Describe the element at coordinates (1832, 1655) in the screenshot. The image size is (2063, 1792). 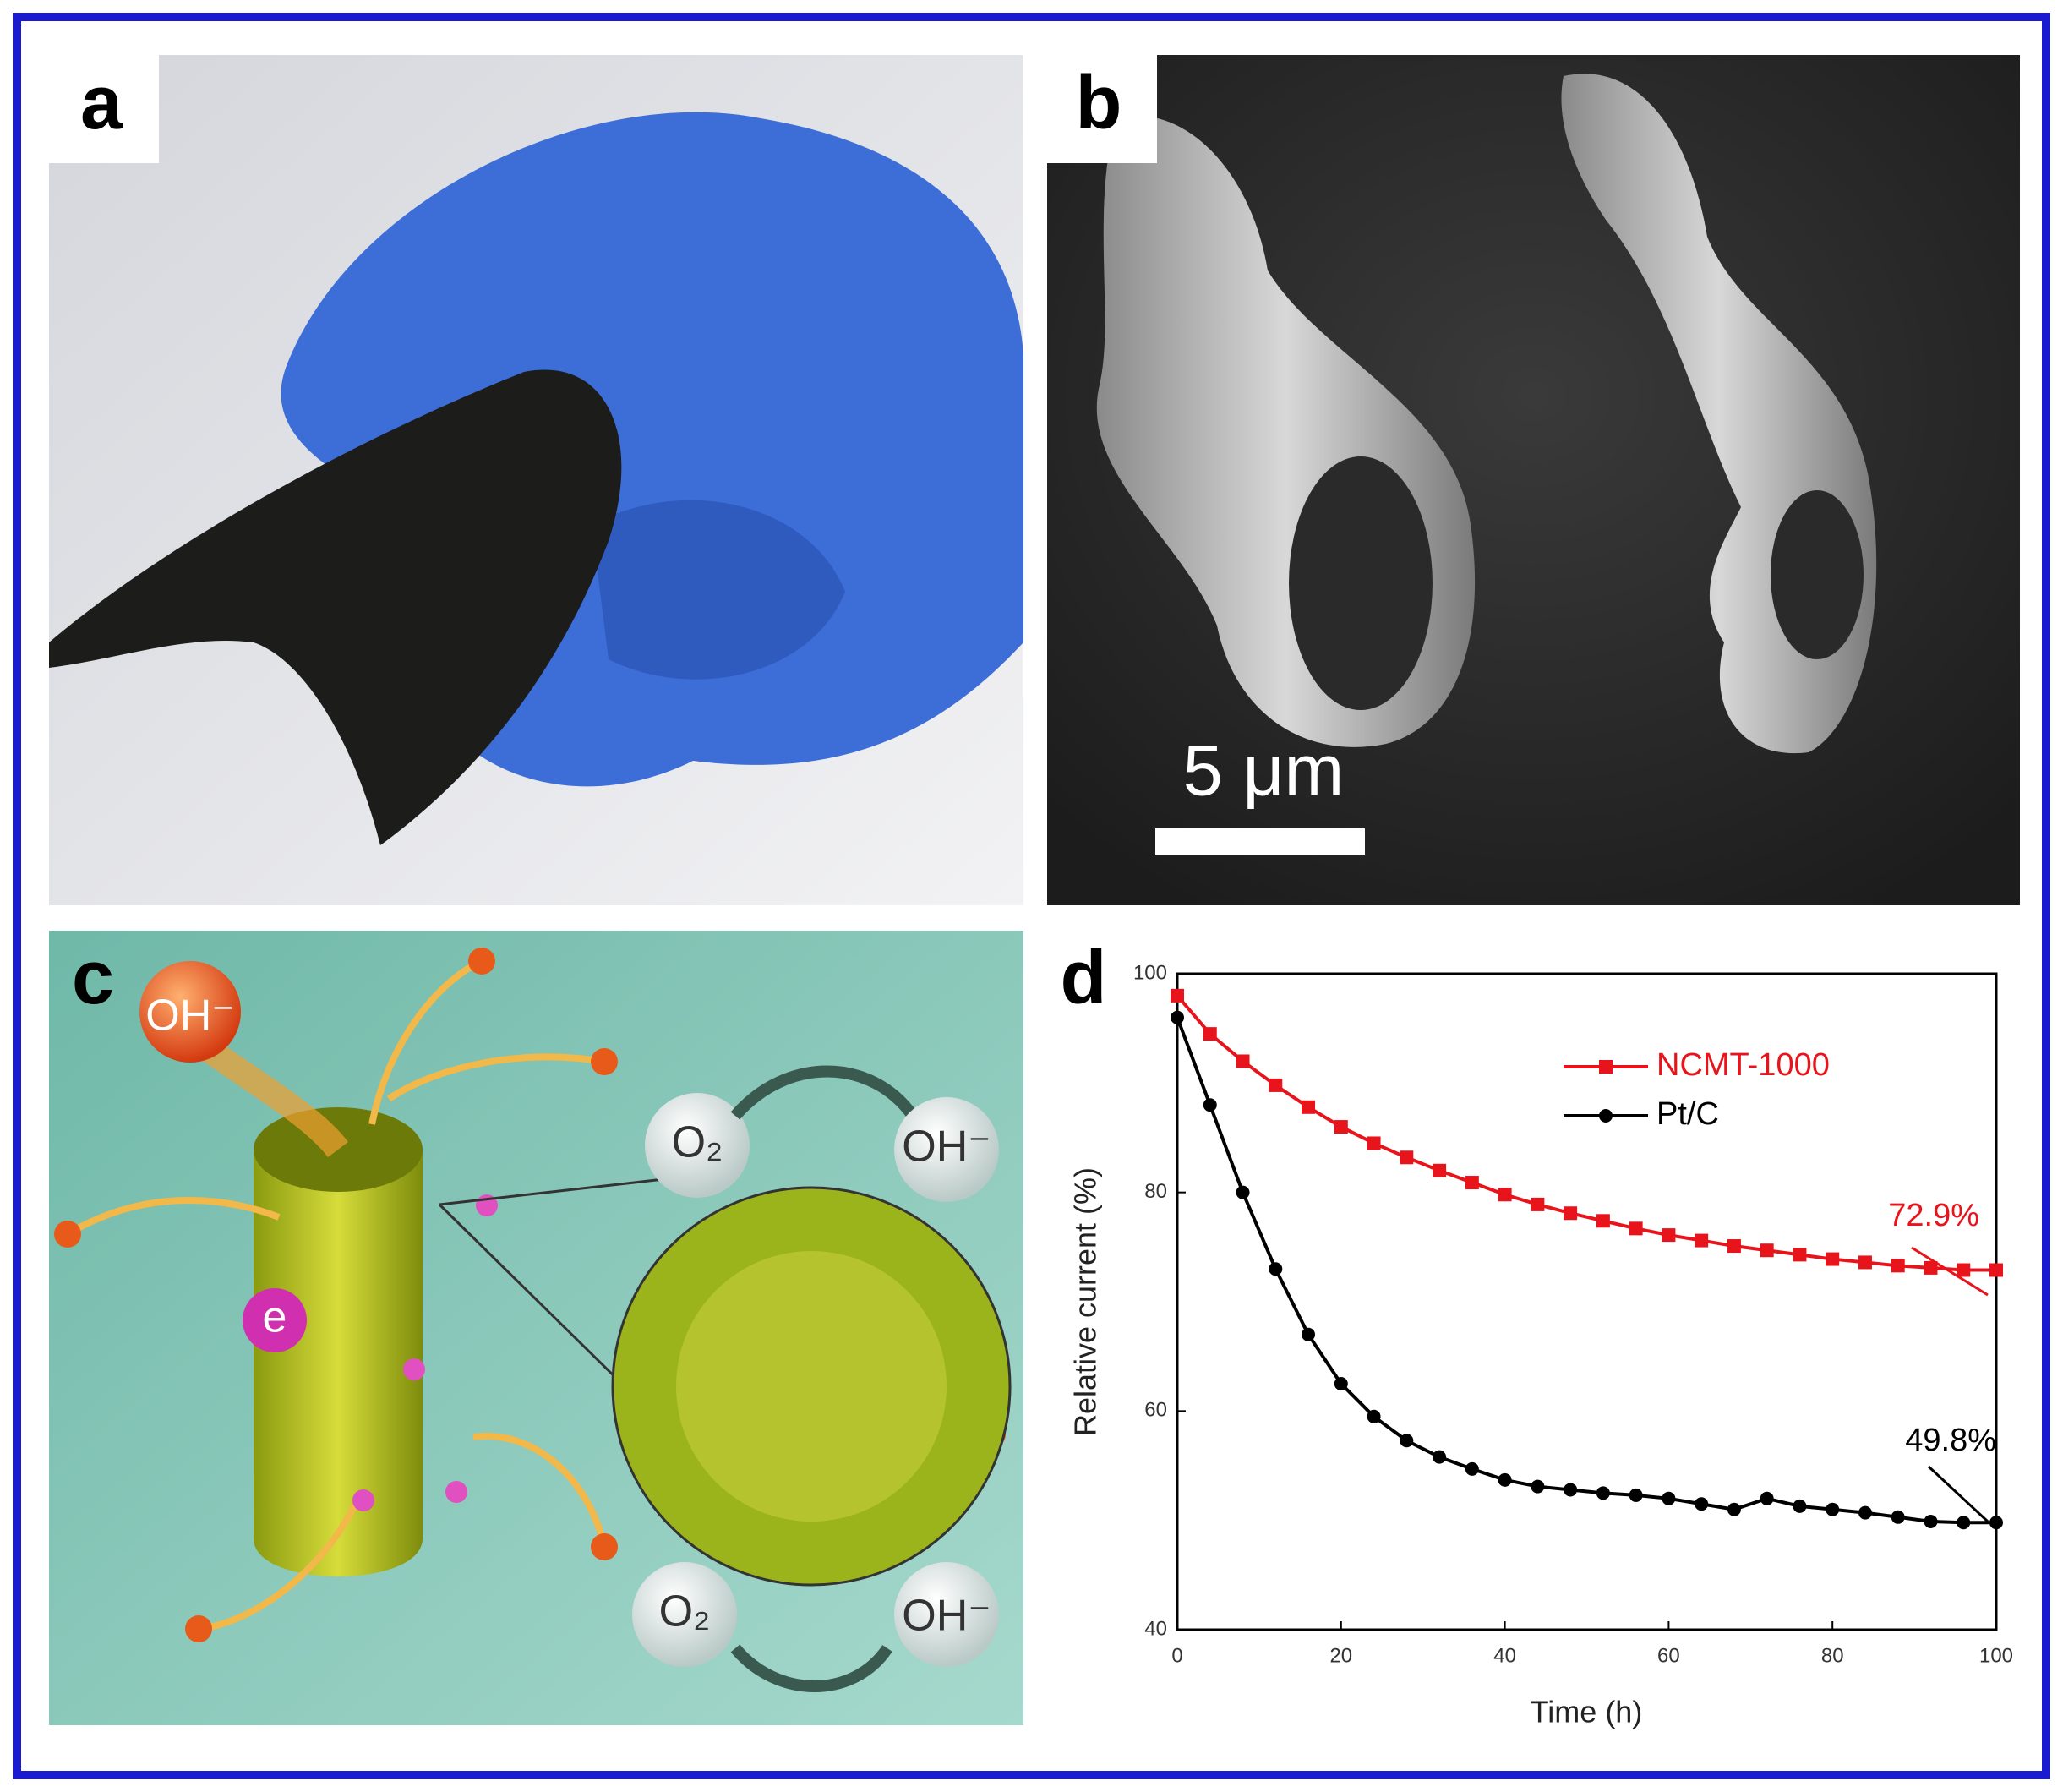
I see `x-tick-label: 80` at that location.